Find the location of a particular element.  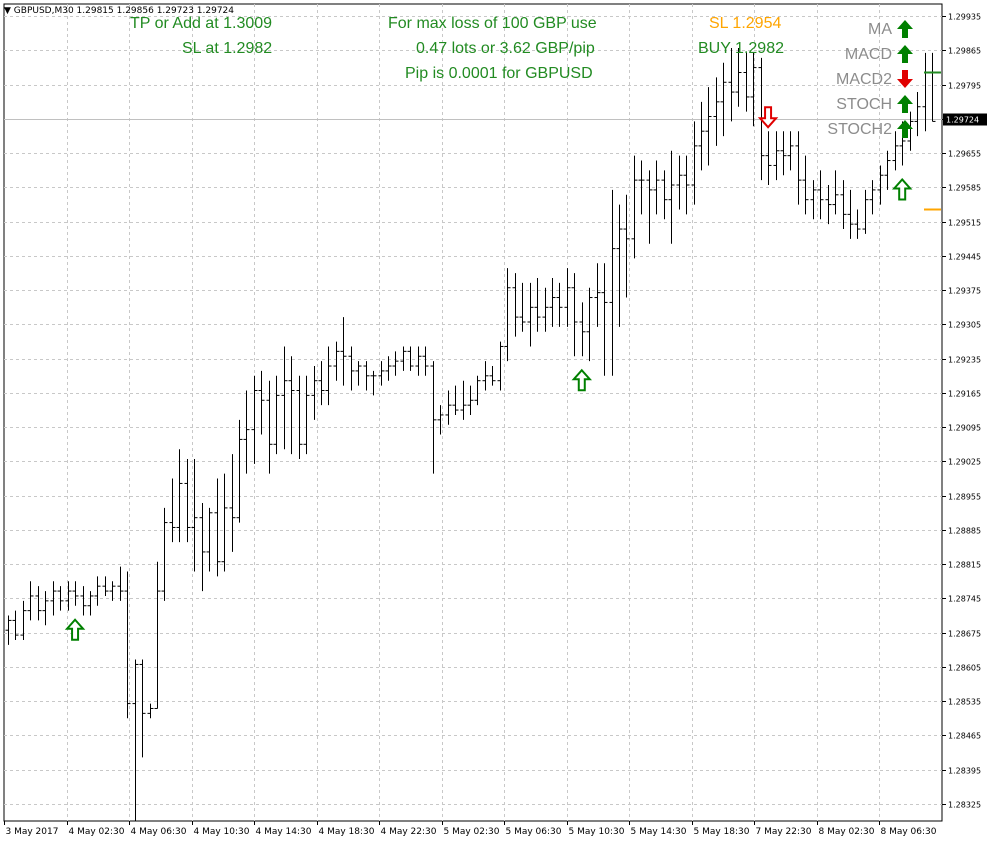

sell-signal-arrow-icon is located at coordinates (768, 117).